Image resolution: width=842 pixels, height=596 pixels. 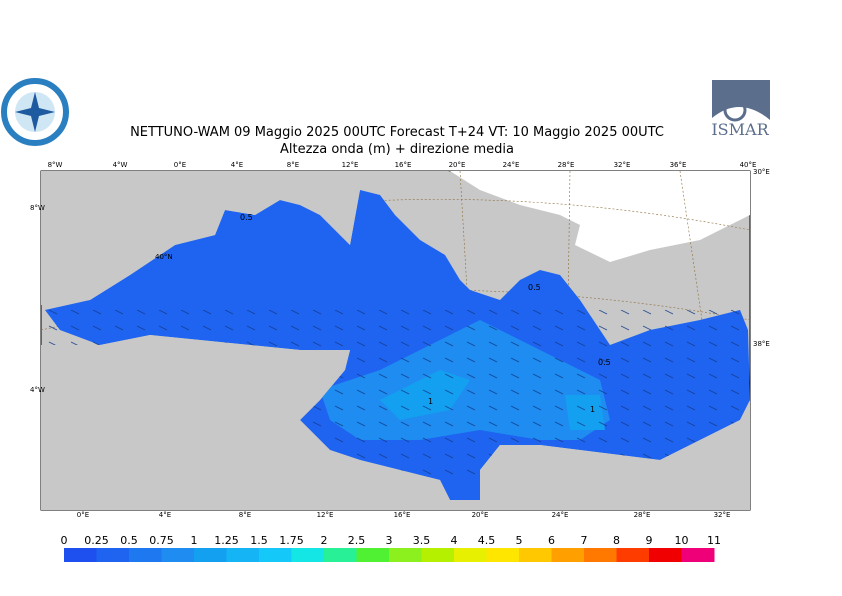 What do you see at coordinates (487, 540) in the screenshot?
I see `colorbar-label: 4.5` at bounding box center [487, 540].